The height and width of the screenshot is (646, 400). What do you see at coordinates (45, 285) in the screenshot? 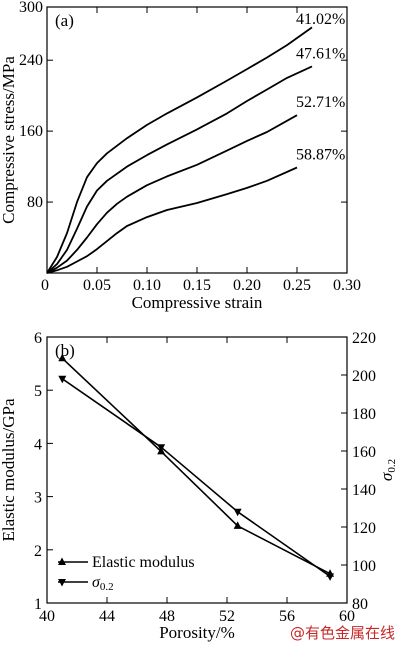
I see `origin-label: 0` at bounding box center [45, 285].